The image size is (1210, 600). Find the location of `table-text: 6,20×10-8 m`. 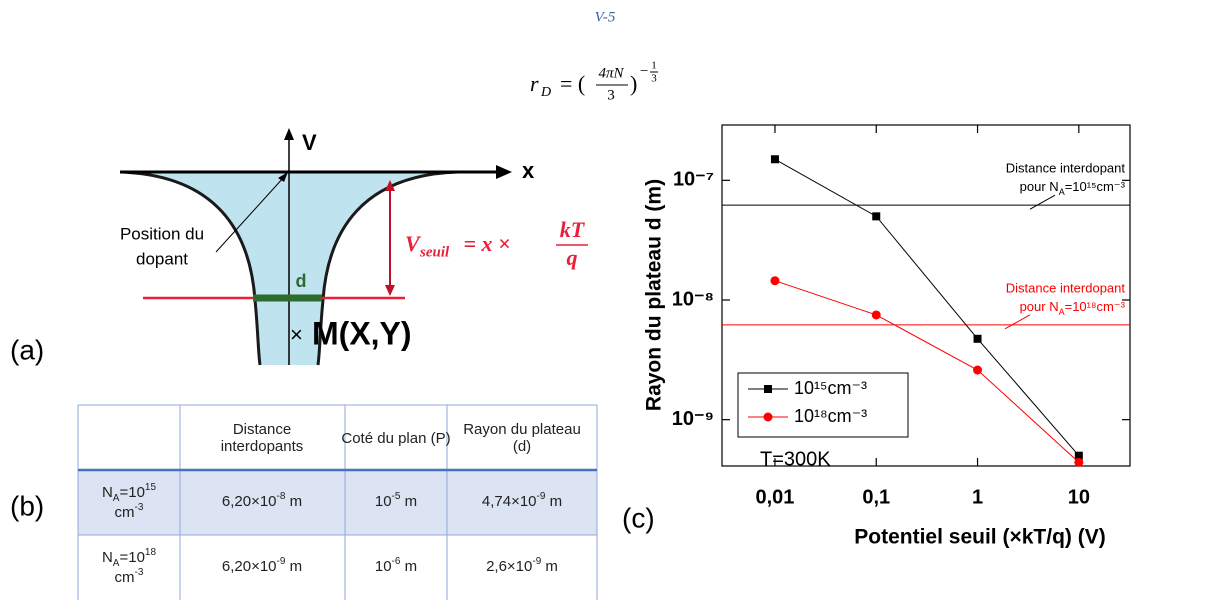

table-text: 6,20×10-8 m is located at coordinates (262, 500).